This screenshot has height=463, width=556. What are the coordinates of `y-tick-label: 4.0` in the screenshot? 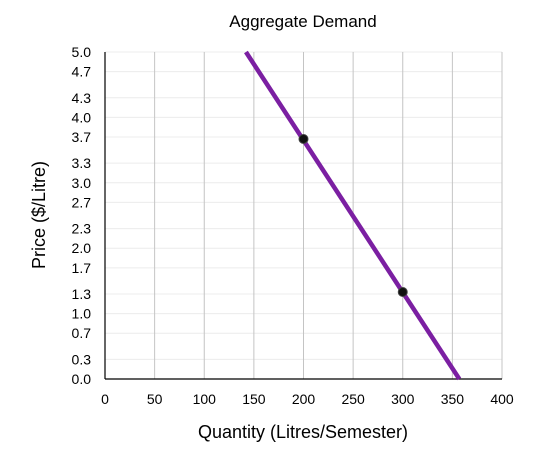 It's located at (82, 117).